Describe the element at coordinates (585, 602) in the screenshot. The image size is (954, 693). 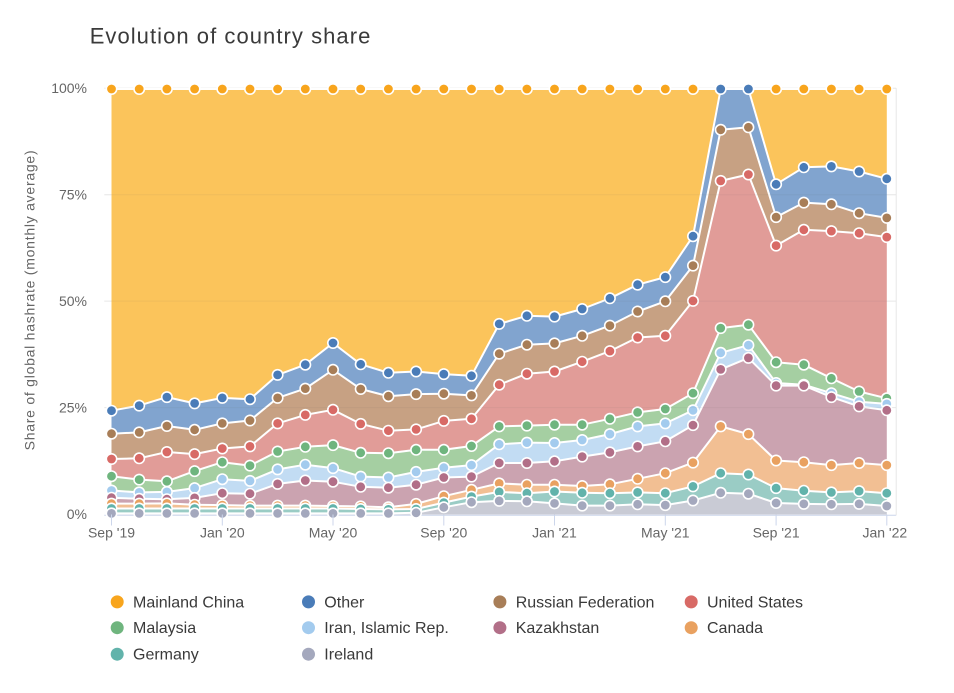
I see `svg-text: Russian Federation` at that location.